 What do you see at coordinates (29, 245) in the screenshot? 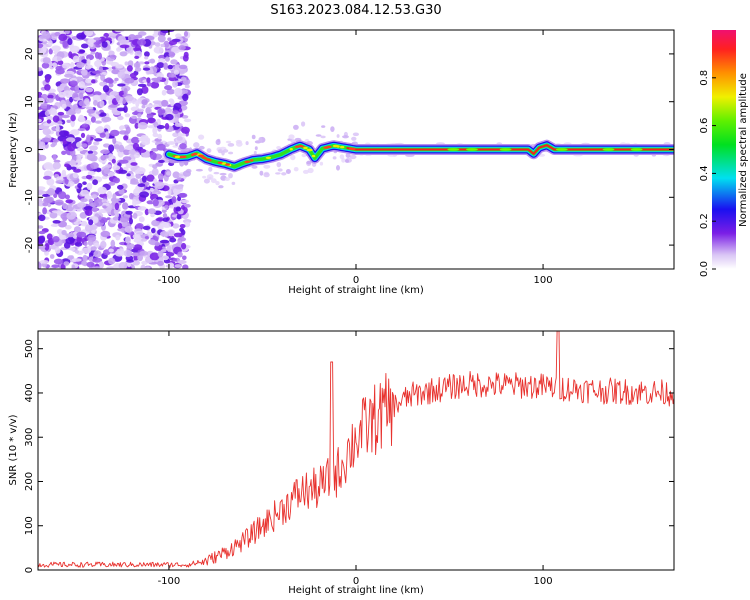
I see `y-tick-label: -20` at bounding box center [29, 245].